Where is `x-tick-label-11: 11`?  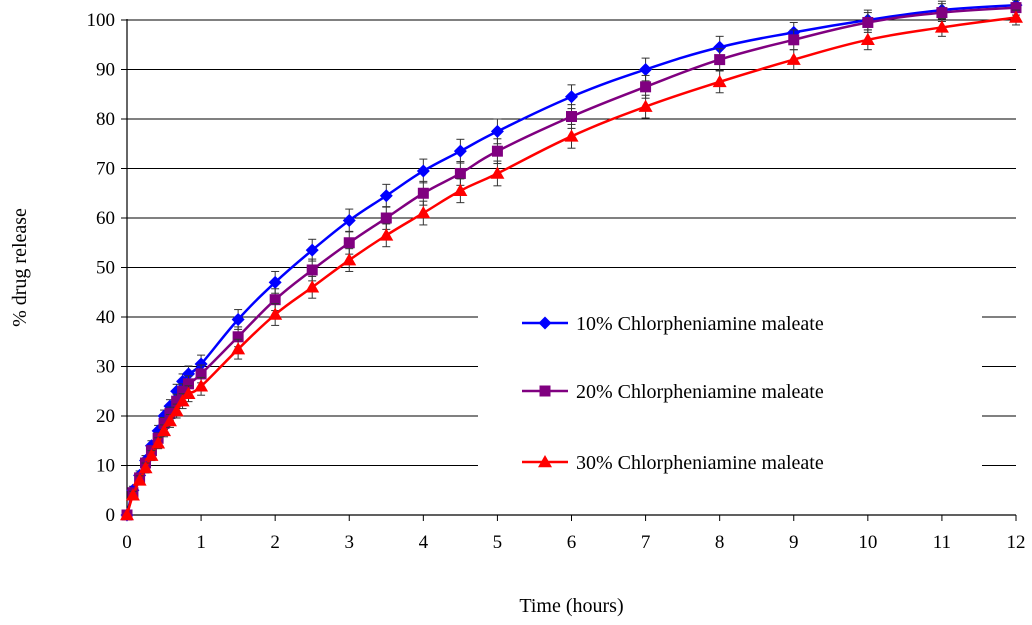
x-tick-label-11: 11 is located at coordinates (942, 542).